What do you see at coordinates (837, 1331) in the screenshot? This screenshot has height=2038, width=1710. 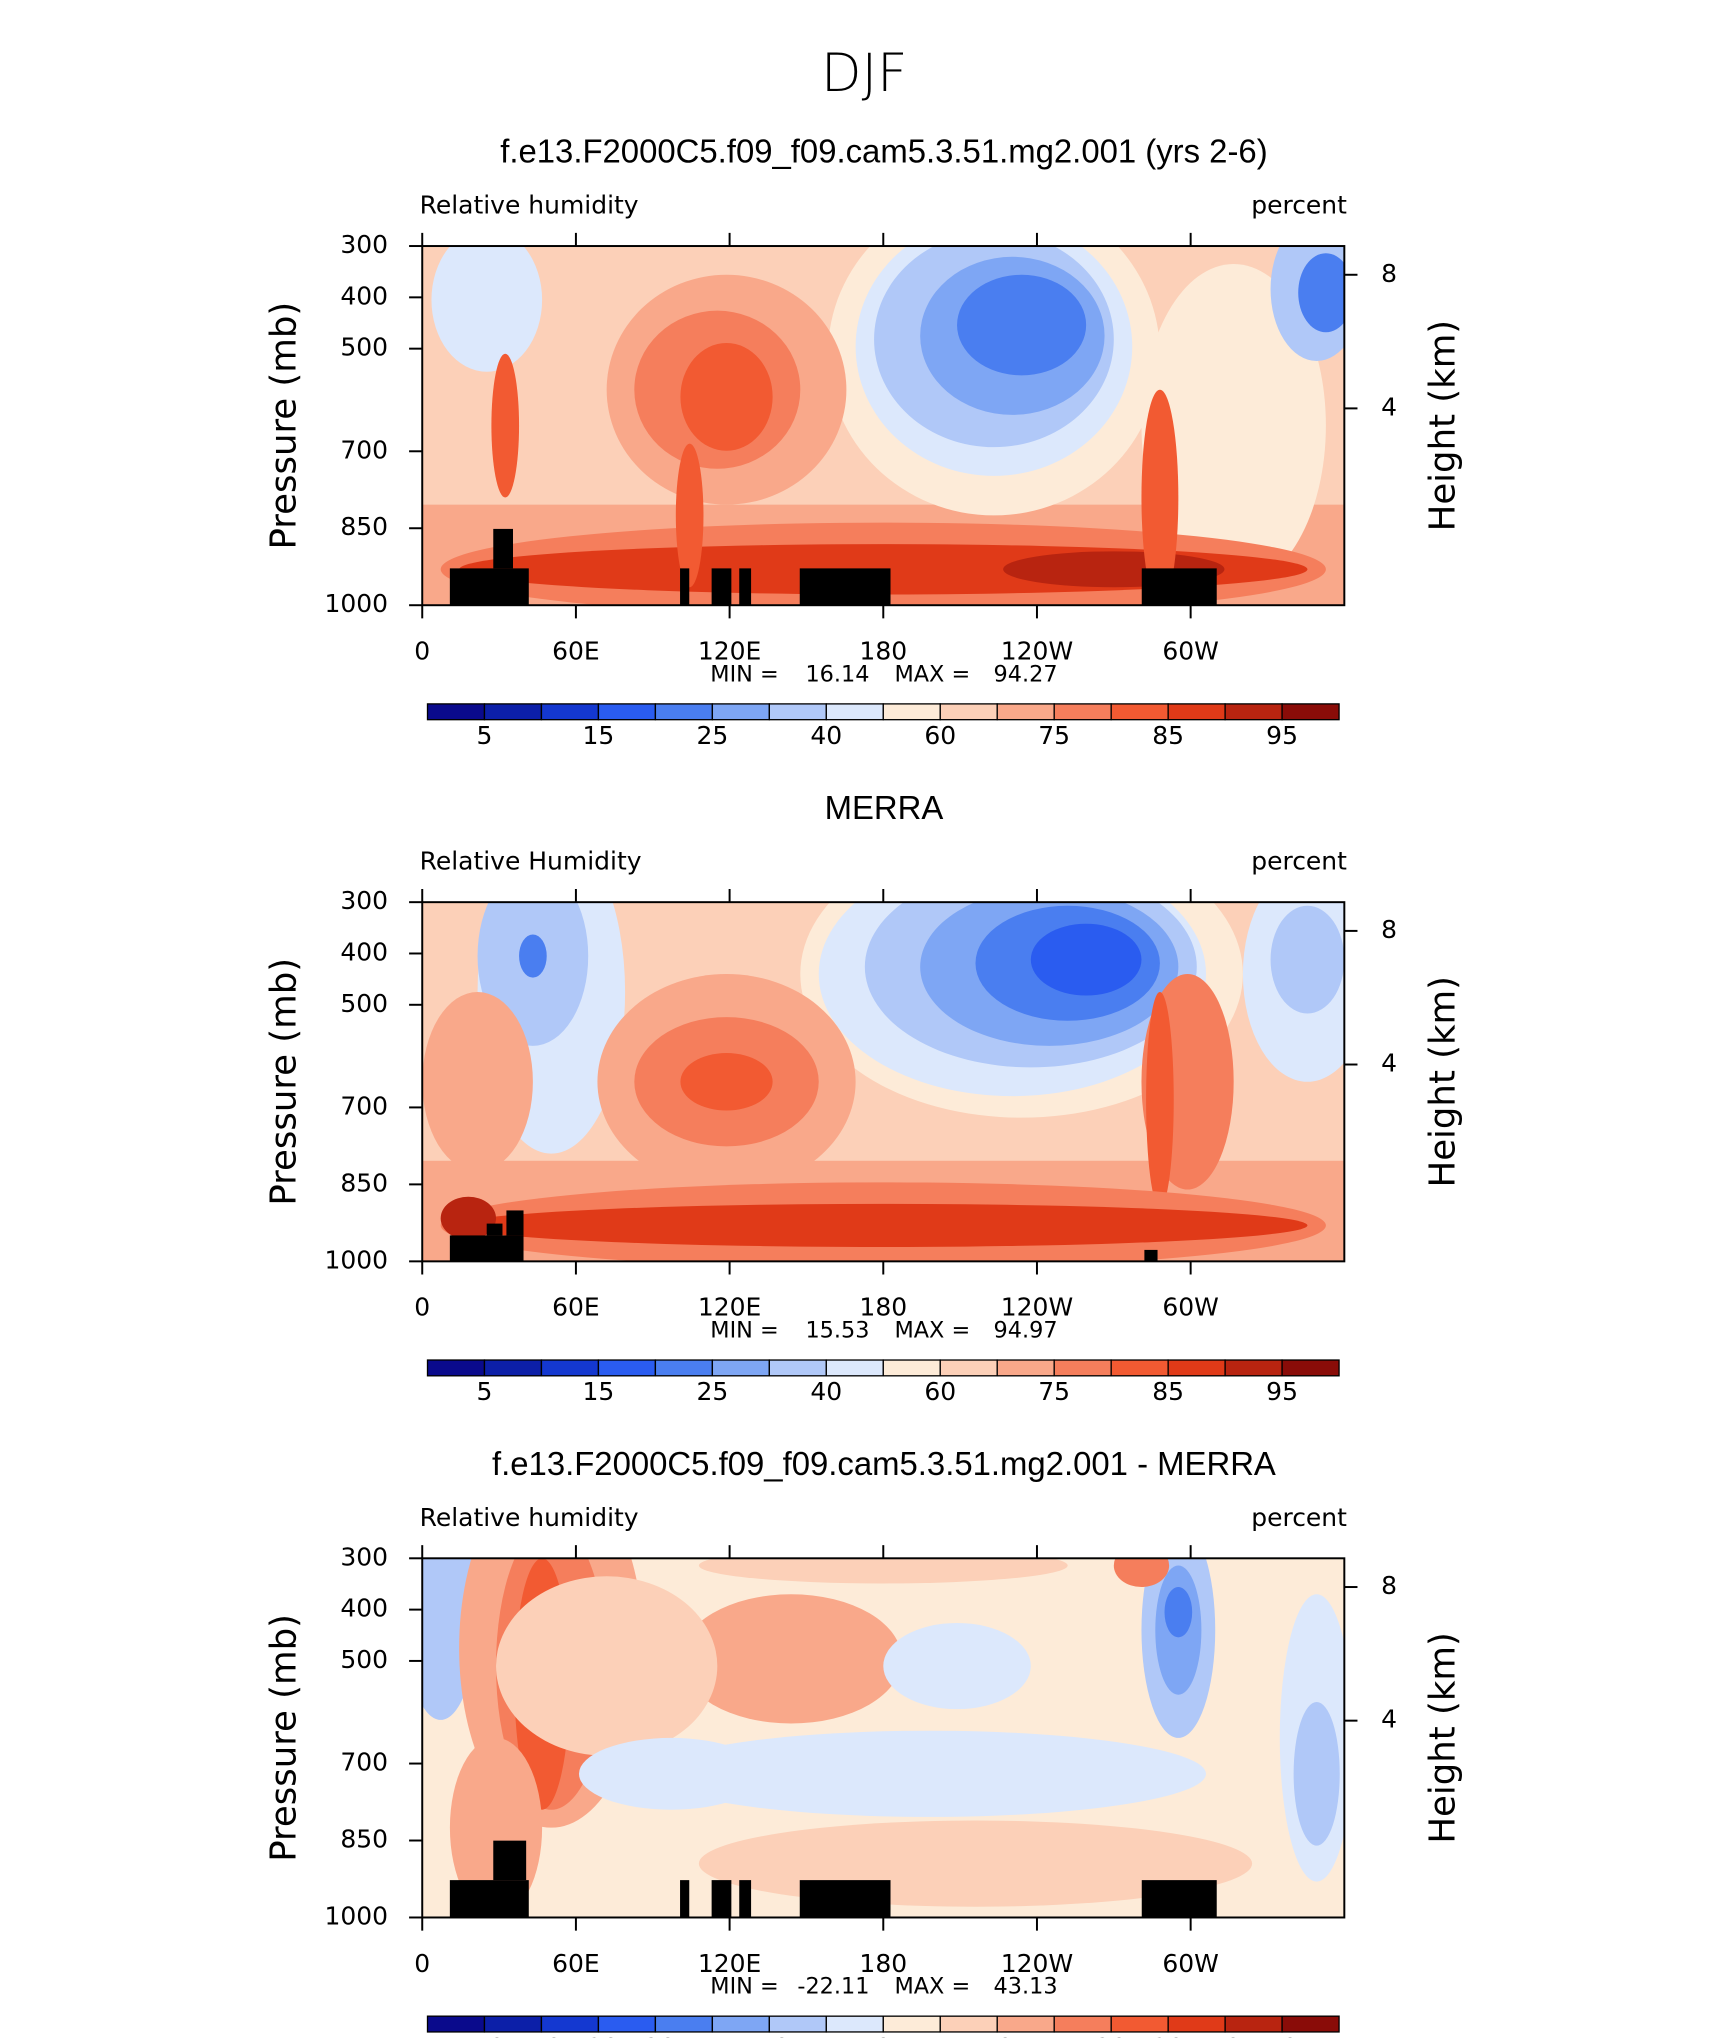 I see `min-value: 15.53` at bounding box center [837, 1331].